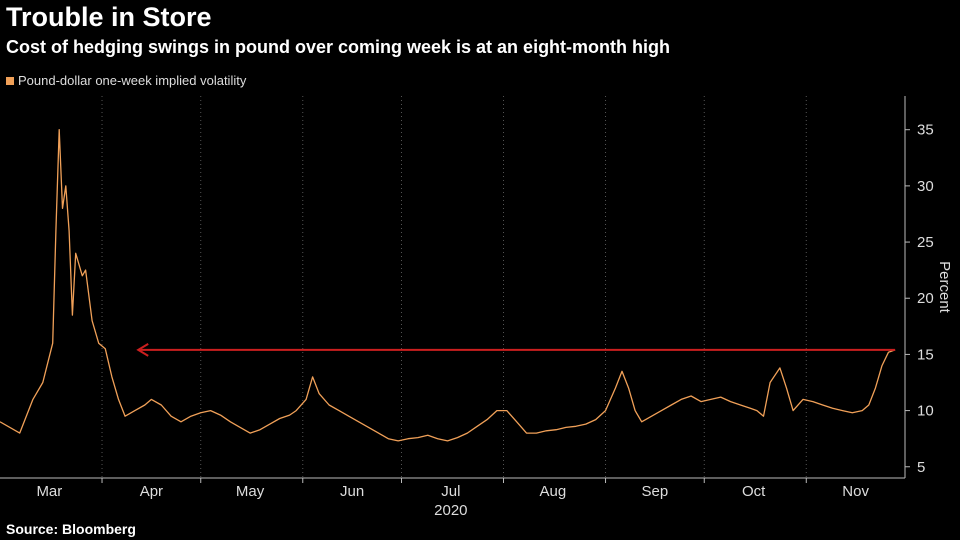 Image resolution: width=960 pixels, height=540 pixels. I want to click on y-tick-label: 25, so click(925, 242).